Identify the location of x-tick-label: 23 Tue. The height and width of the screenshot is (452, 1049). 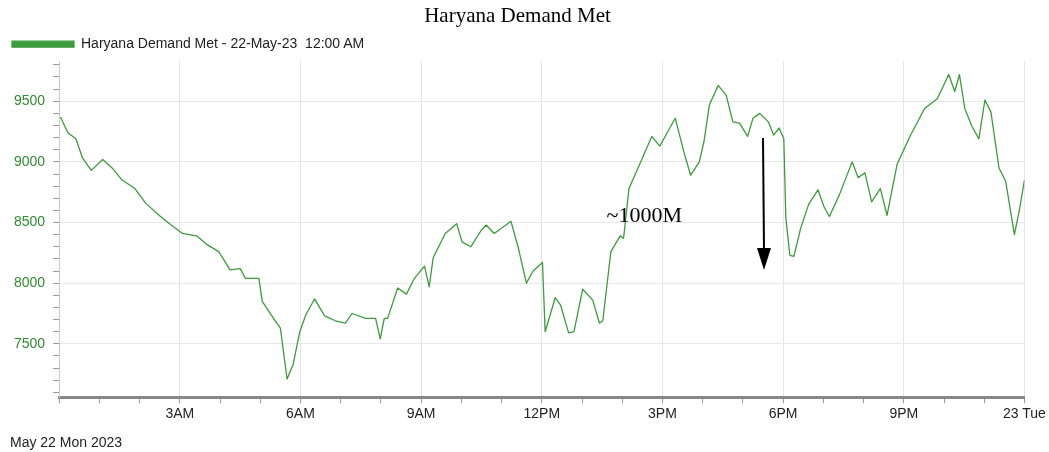
(1025, 413).